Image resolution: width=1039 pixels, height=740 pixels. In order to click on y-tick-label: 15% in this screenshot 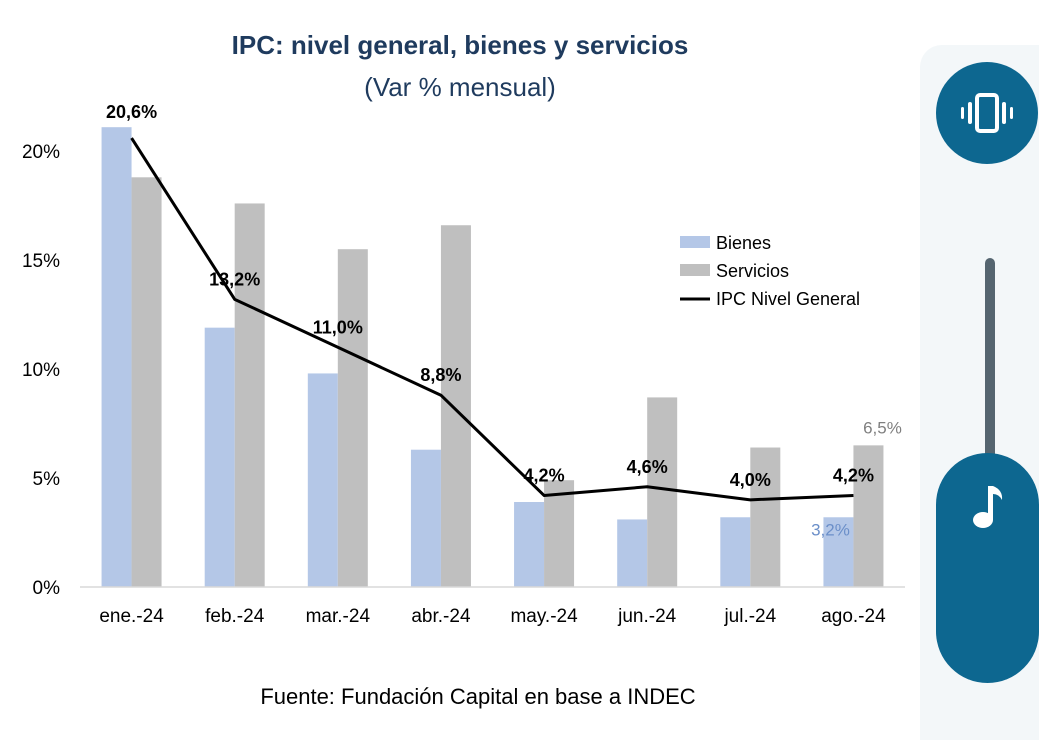, I will do `click(41, 261)`.